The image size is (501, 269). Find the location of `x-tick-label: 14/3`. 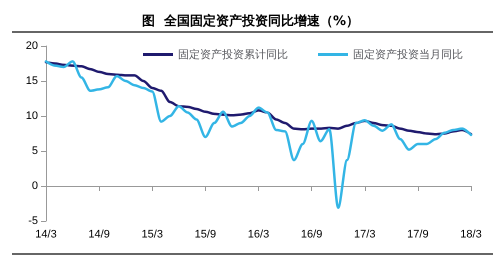

x-tick-label: 14/3 is located at coordinates (46, 234).